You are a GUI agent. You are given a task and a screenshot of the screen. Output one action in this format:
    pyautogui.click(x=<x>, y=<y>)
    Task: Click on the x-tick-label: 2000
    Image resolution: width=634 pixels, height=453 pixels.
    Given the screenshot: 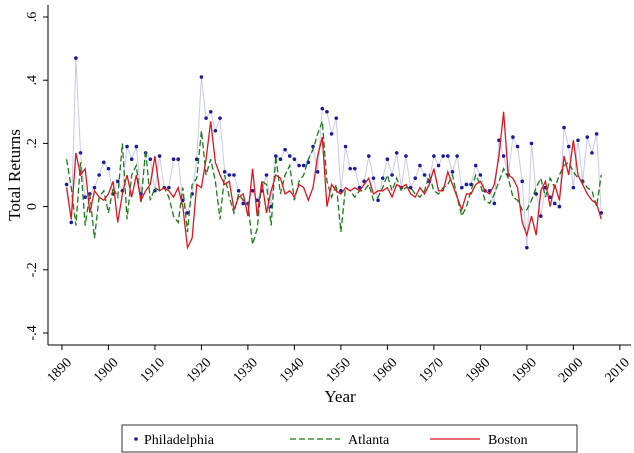 What is the action you would take?
    pyautogui.click(x=571, y=370)
    